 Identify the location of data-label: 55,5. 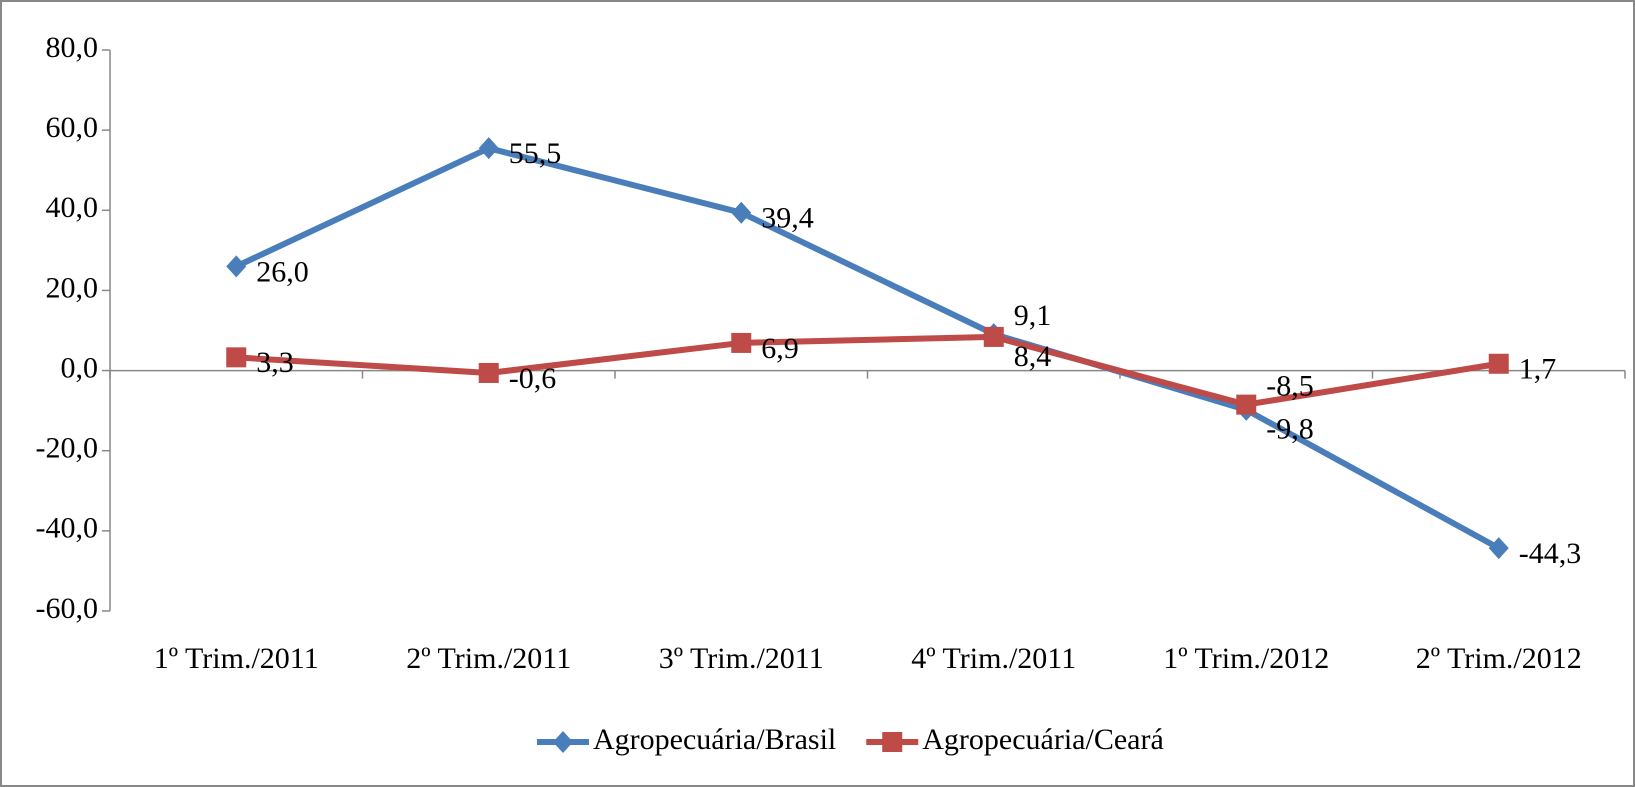
(535, 153).